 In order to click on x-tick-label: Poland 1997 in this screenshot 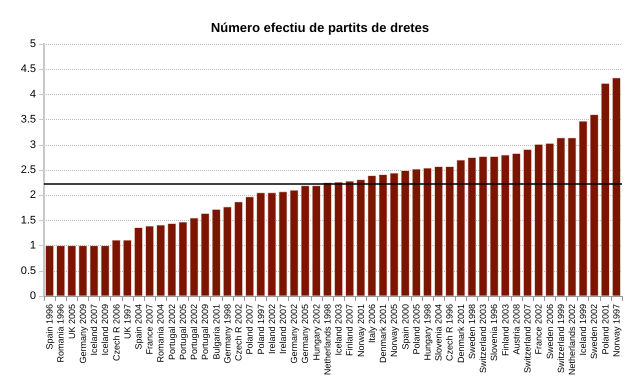, I will do `click(261, 329)`.